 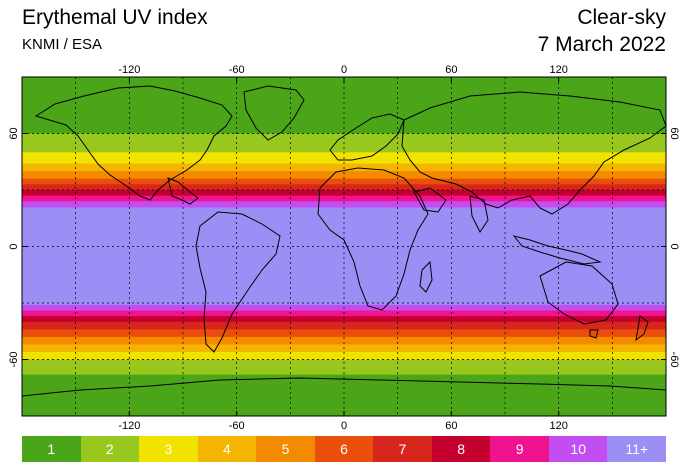 I want to click on top-lon-tick: 0, so click(x=344, y=70).